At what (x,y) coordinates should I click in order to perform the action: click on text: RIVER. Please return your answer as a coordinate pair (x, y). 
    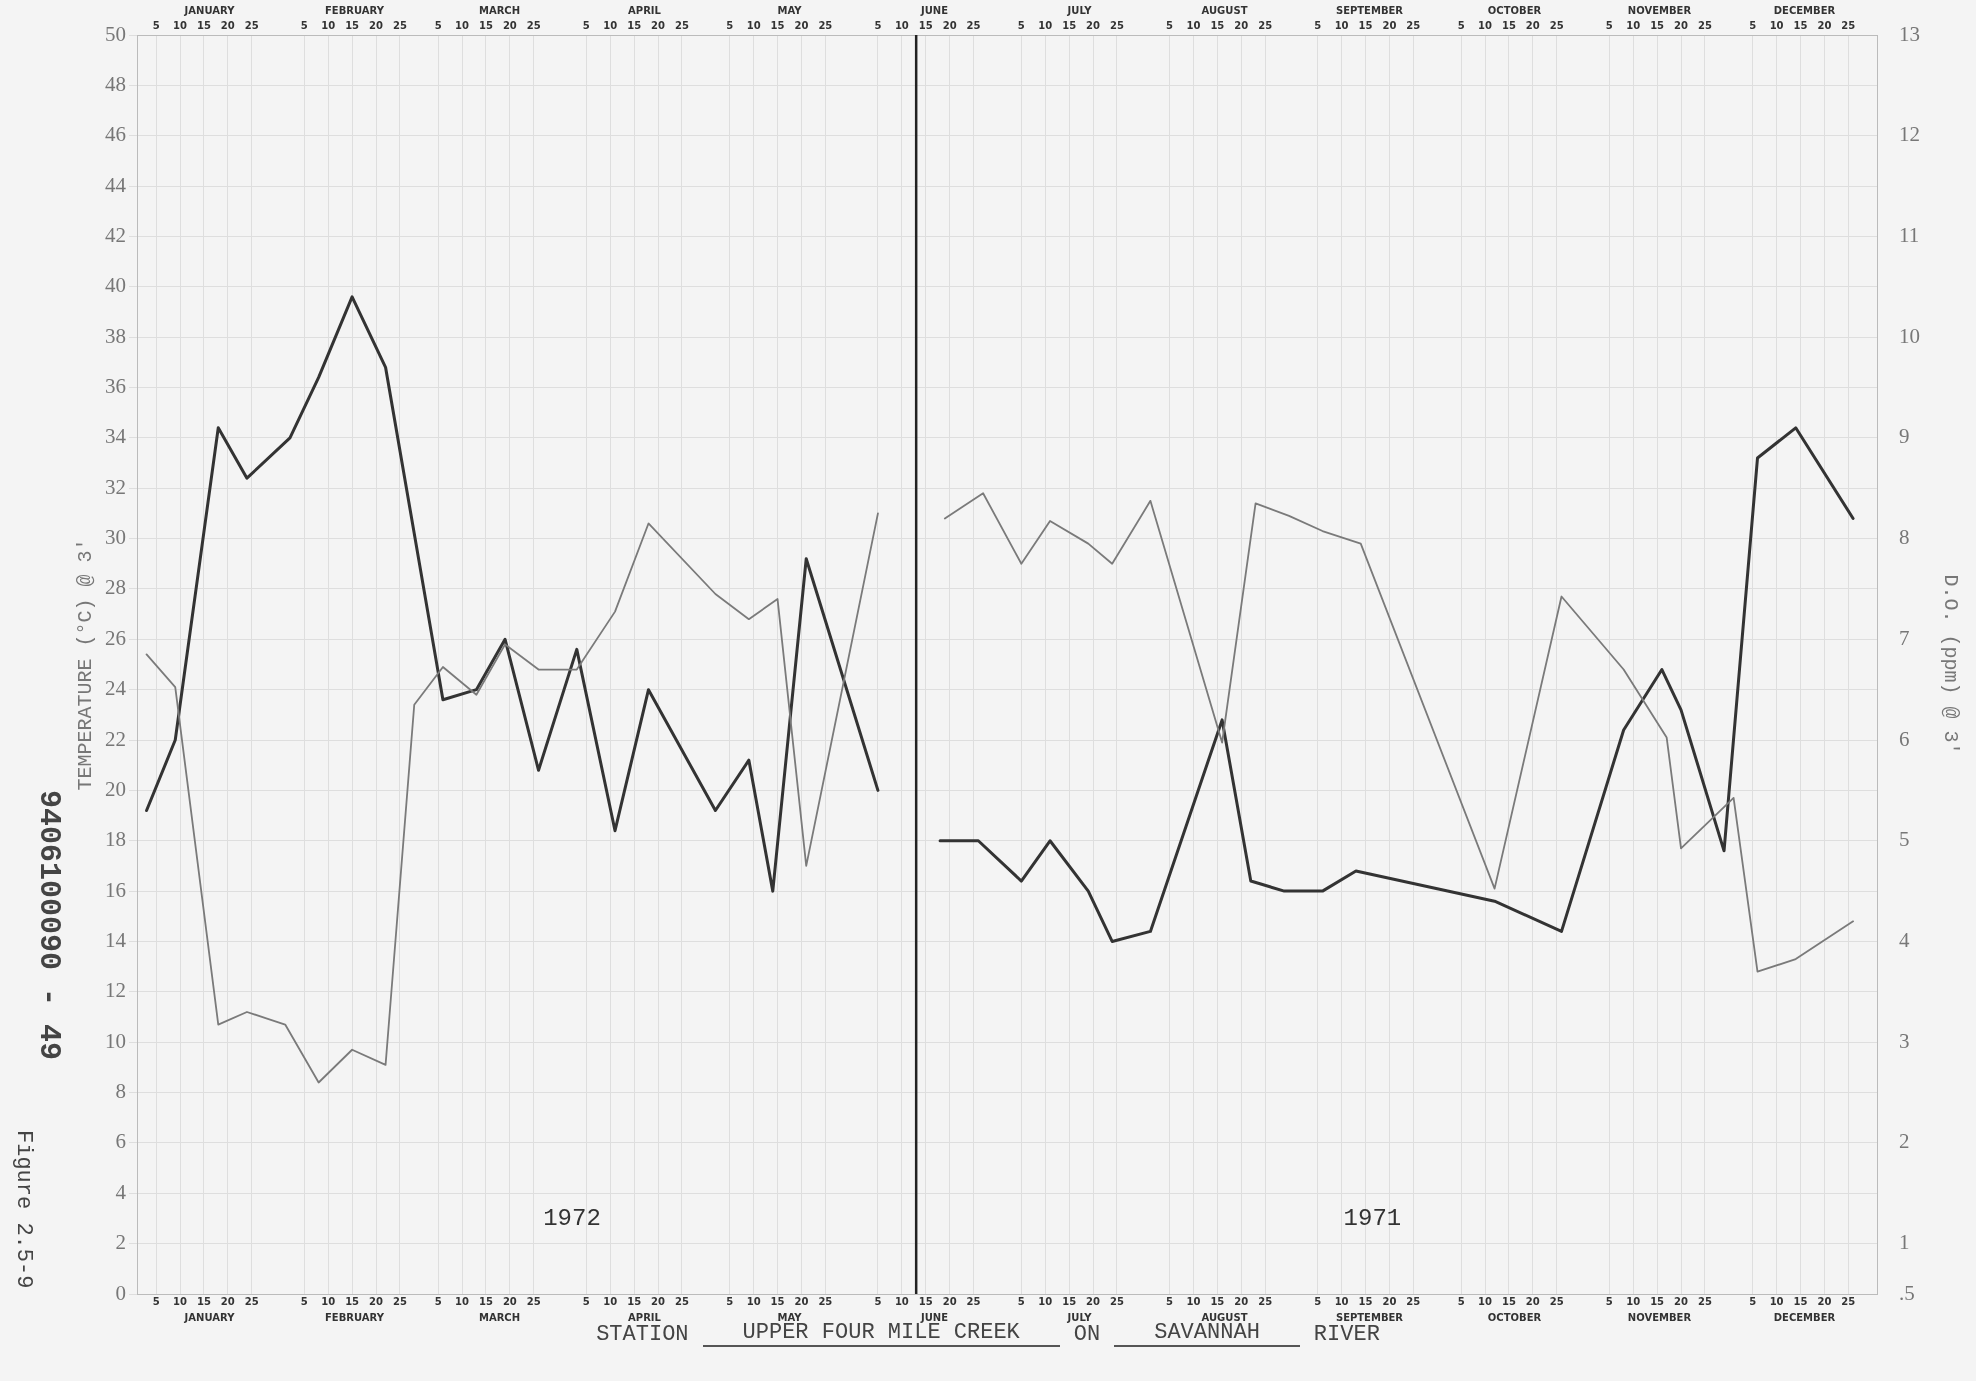
    Looking at the image, I should click on (1346, 1334).